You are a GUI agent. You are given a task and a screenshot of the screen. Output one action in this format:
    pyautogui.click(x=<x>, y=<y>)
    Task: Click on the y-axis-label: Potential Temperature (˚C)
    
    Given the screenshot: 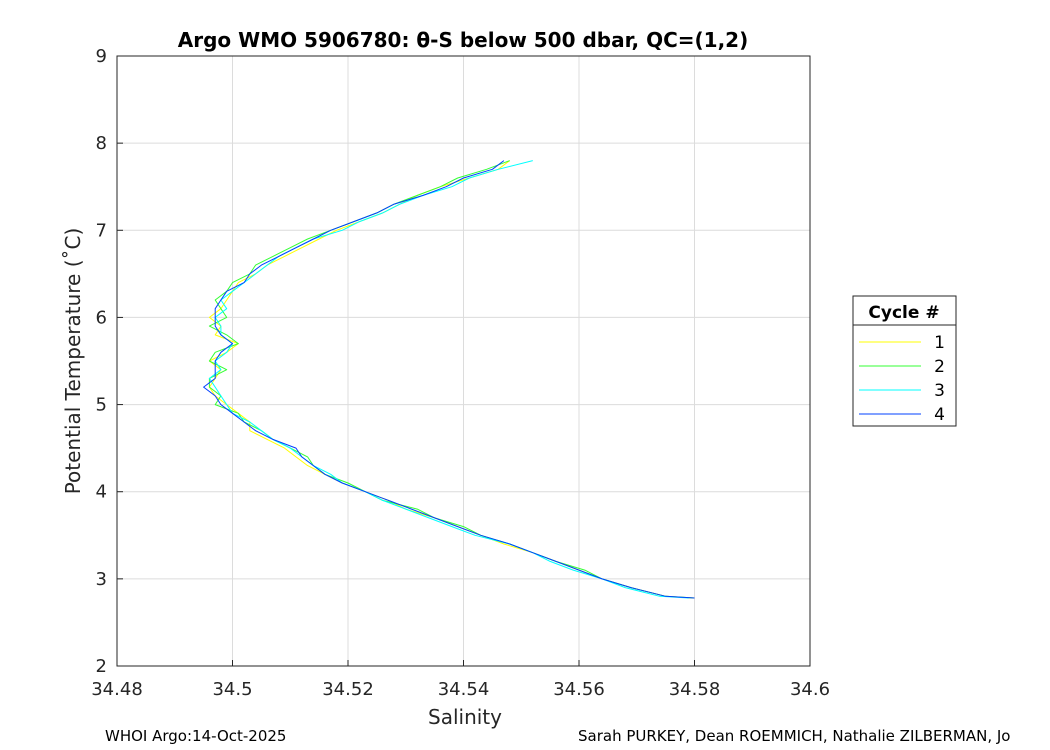 What is the action you would take?
    pyautogui.click(x=73, y=361)
    